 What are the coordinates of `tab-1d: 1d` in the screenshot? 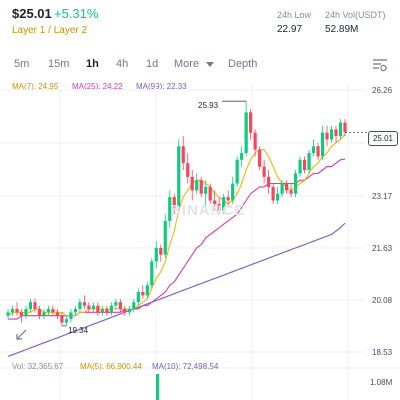 It's located at (152, 64).